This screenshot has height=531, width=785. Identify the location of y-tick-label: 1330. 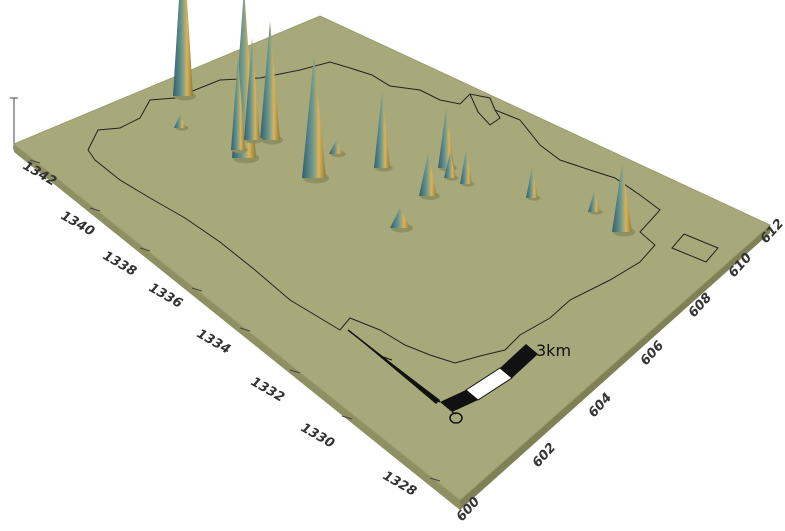
(317, 435).